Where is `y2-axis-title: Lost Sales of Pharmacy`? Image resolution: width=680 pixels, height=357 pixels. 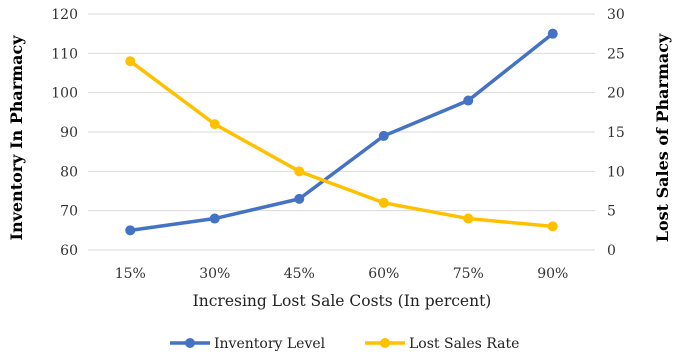 y2-axis-title: Lost Sales of Pharmacy is located at coordinates (662, 137).